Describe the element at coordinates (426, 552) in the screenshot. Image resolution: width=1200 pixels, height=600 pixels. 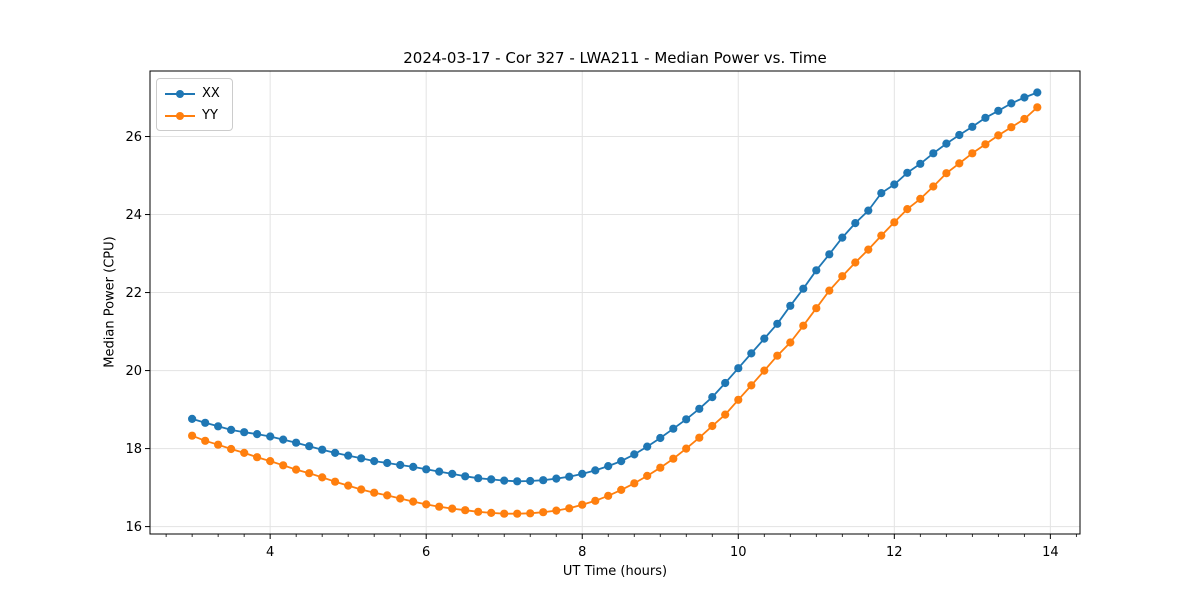
I see `x-tick-label: 6` at that location.